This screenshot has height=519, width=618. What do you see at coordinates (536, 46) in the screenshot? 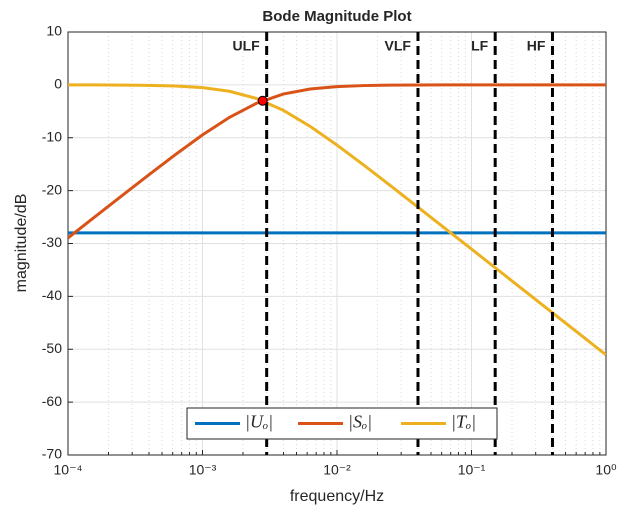
I see `band-label: HF` at bounding box center [536, 46].